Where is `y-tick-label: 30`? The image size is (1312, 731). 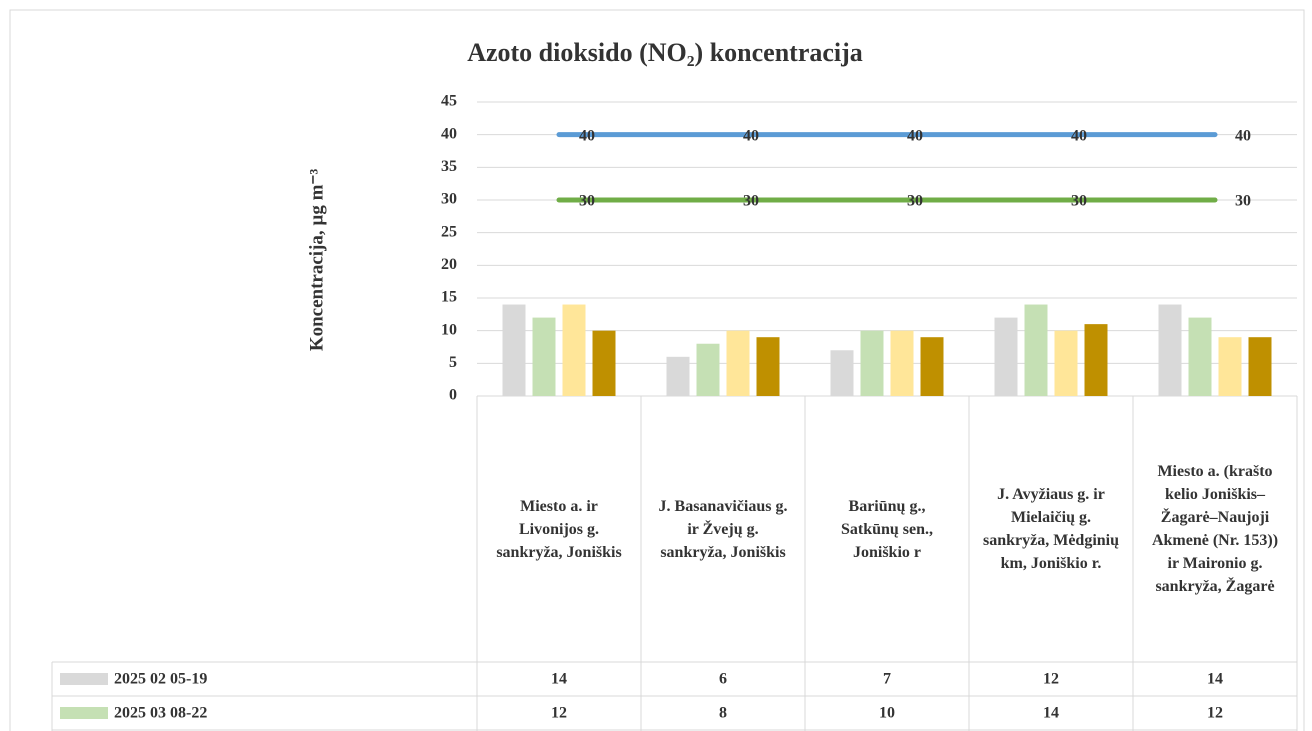 y-tick-label: 30 is located at coordinates (449, 199).